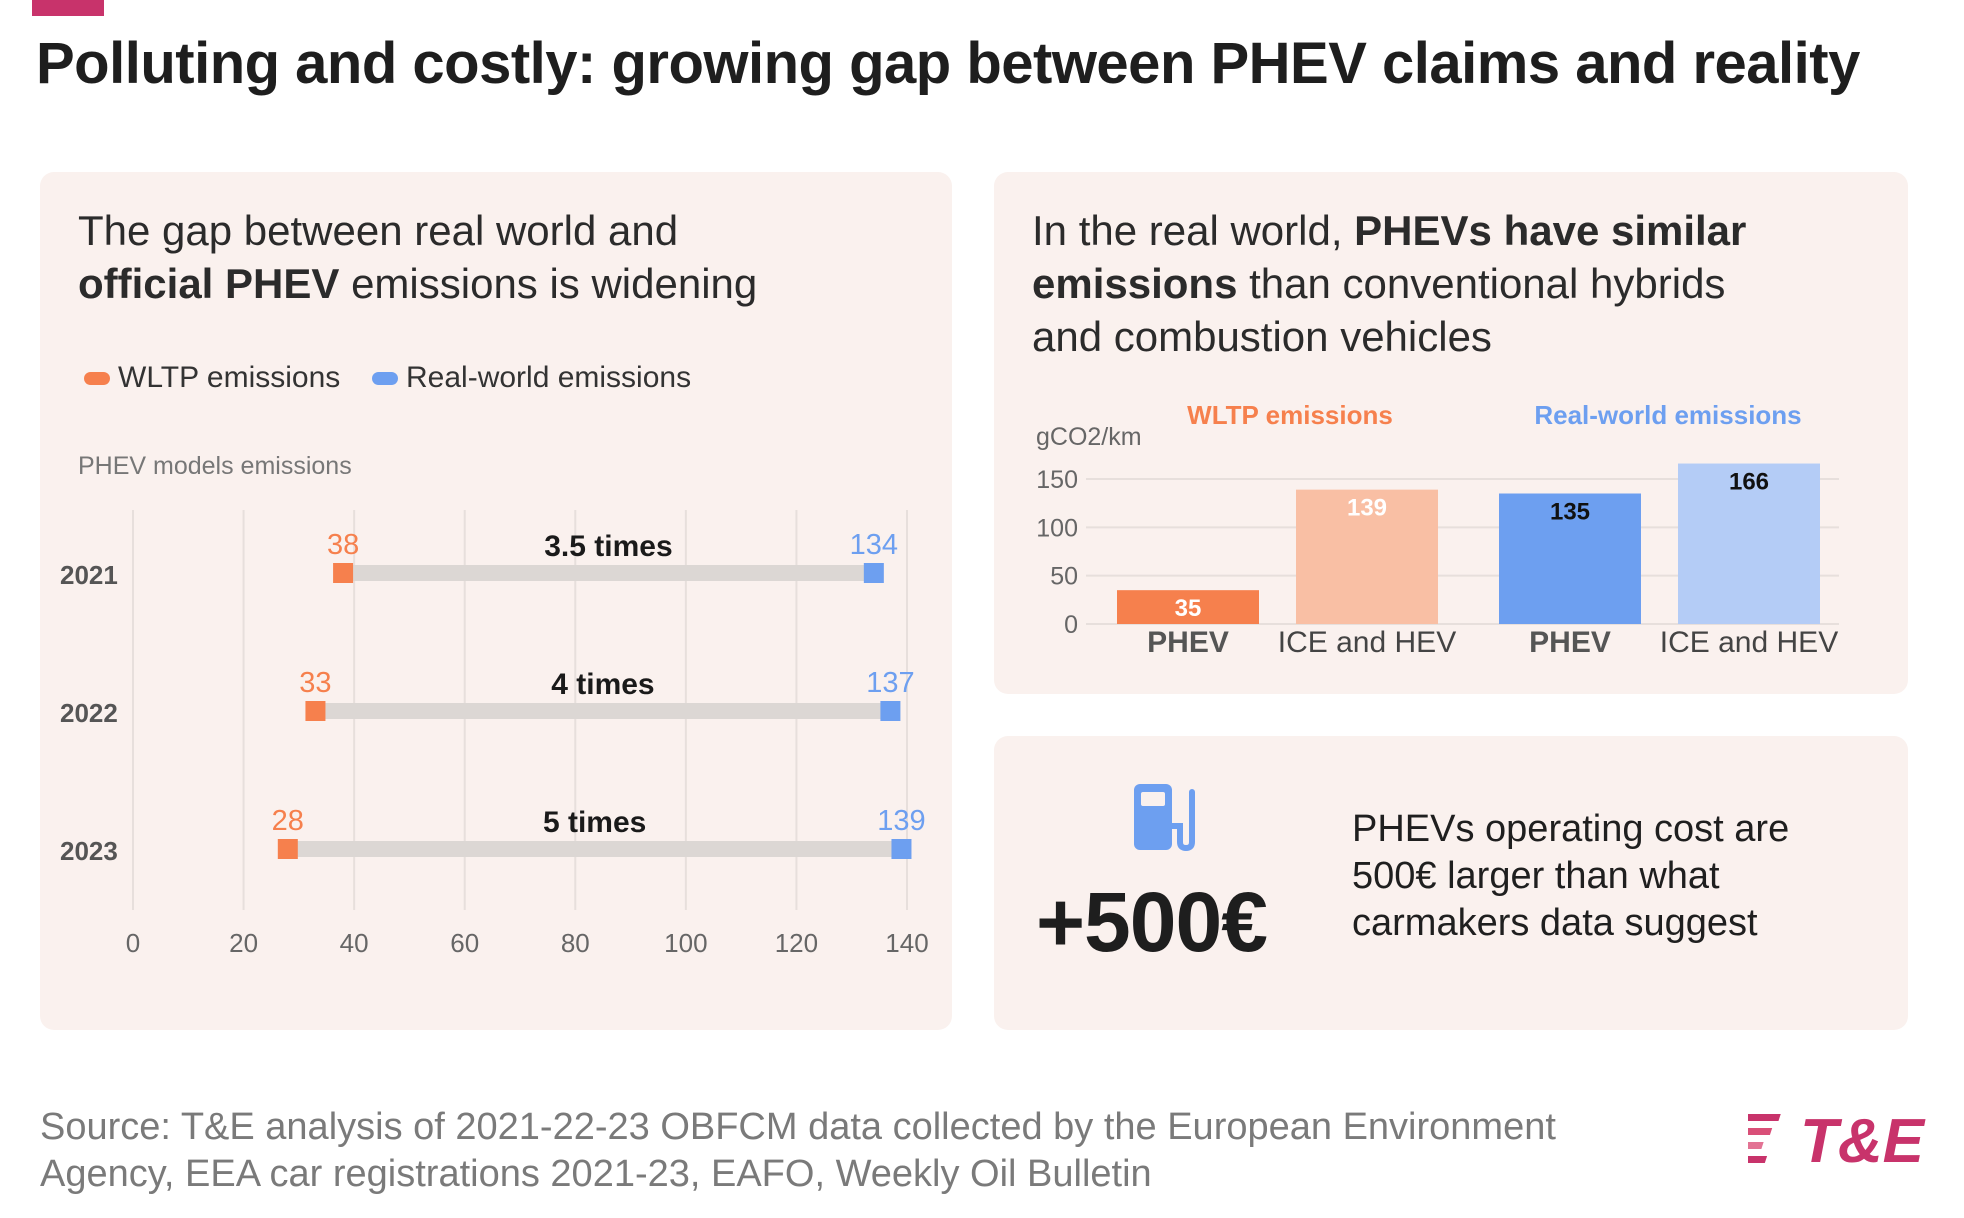  Describe the element at coordinates (594, 822) in the screenshot. I see `ratio-annotation: 5 times` at that location.